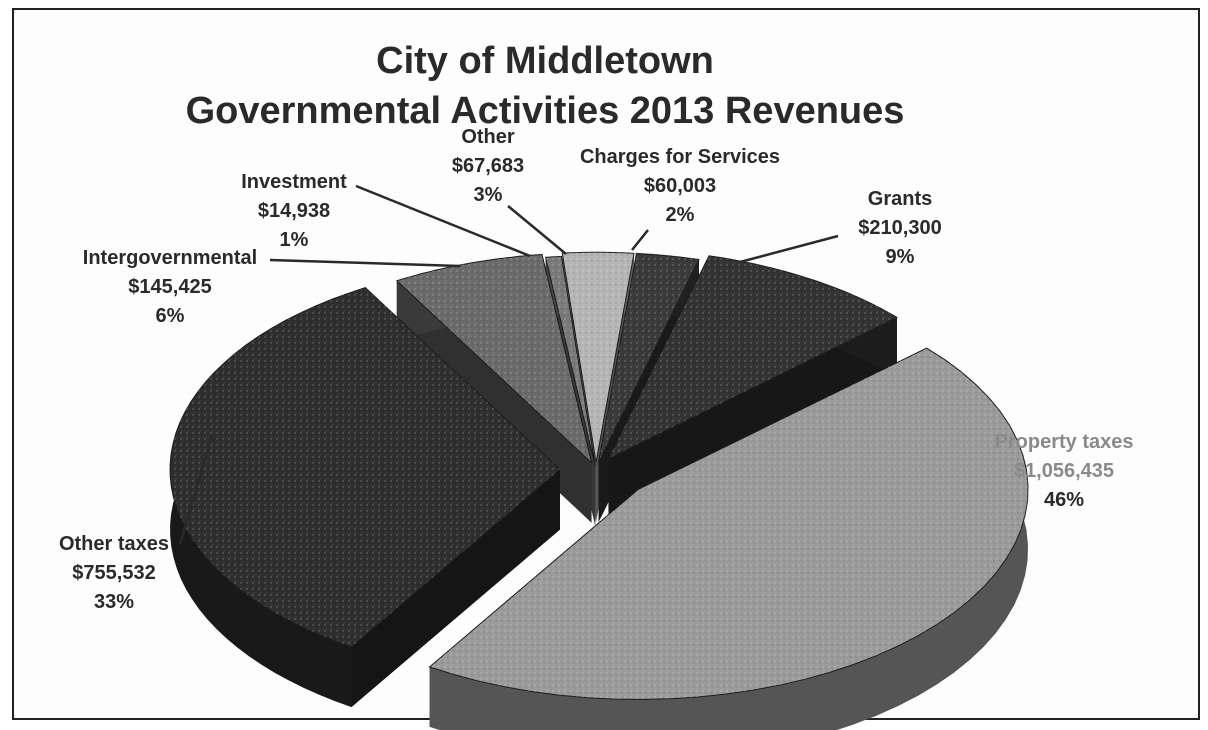  What do you see at coordinates (170, 258) in the screenshot?
I see `slice-name: Intergovernmental` at bounding box center [170, 258].